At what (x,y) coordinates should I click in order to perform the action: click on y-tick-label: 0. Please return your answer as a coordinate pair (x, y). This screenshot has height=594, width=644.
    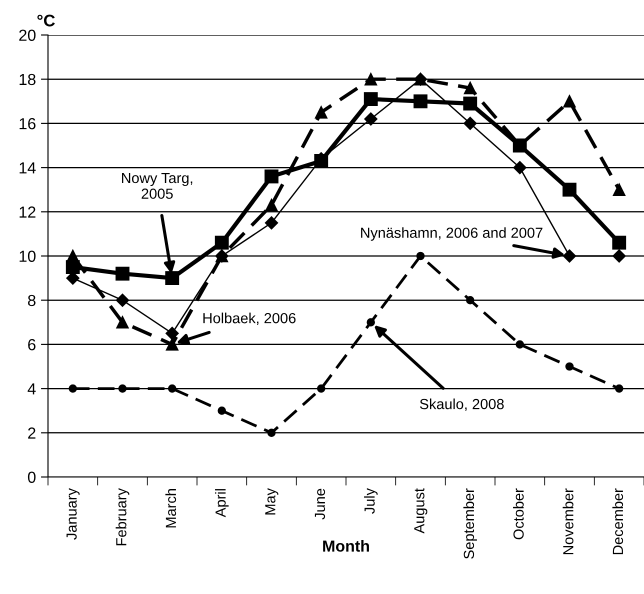
    Looking at the image, I should click on (32, 477).